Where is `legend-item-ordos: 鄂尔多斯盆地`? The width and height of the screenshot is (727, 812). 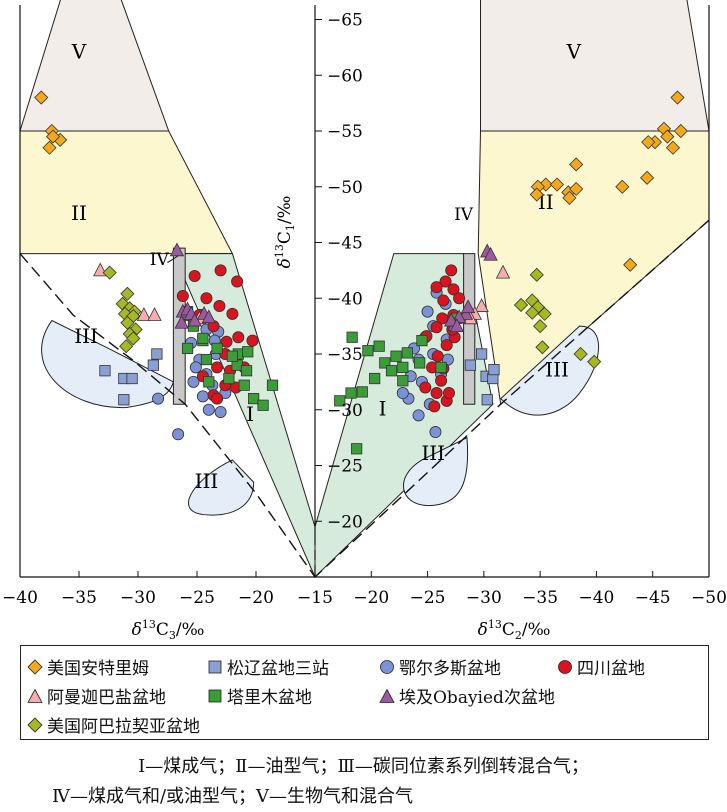
legend-item-ordos: 鄂尔多斯盆地 is located at coordinates (440, 666).